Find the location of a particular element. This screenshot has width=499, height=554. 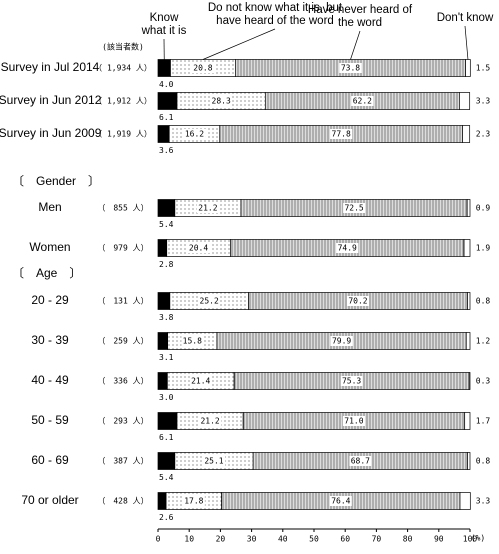

row-label: 70 or older is located at coordinates (49, 500).